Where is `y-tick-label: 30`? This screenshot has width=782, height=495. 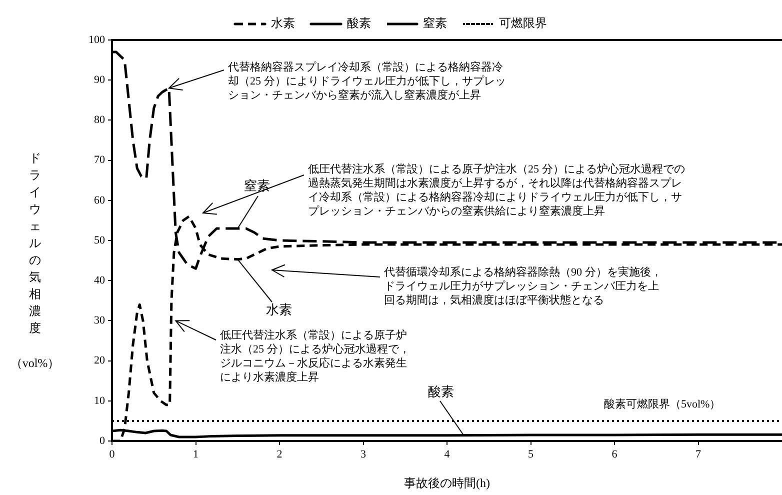 y-tick-label: 30 is located at coordinates (100, 320).